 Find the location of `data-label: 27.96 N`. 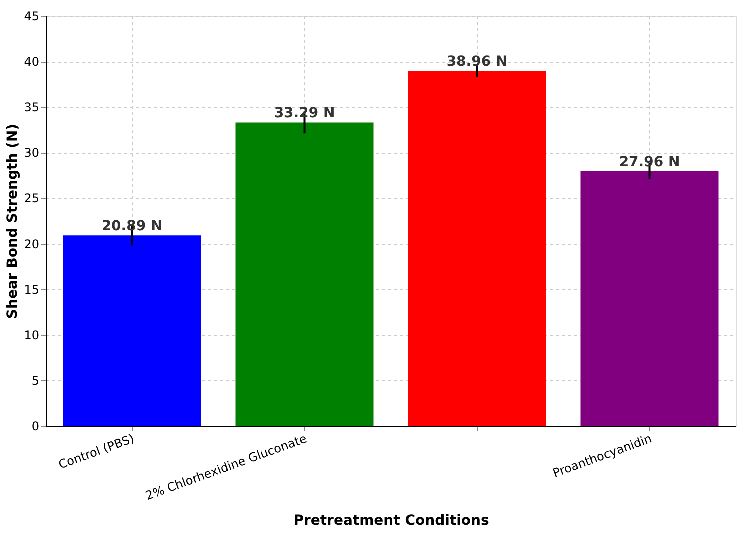

data-label: 27.96 N is located at coordinates (649, 162).